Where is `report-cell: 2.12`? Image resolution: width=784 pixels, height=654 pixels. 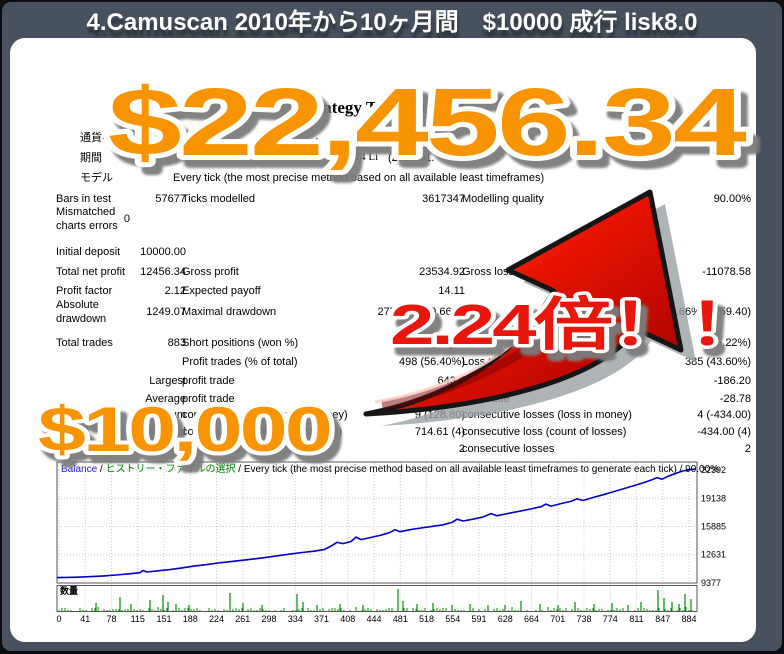 report-cell: 2.12 is located at coordinates (175, 291).